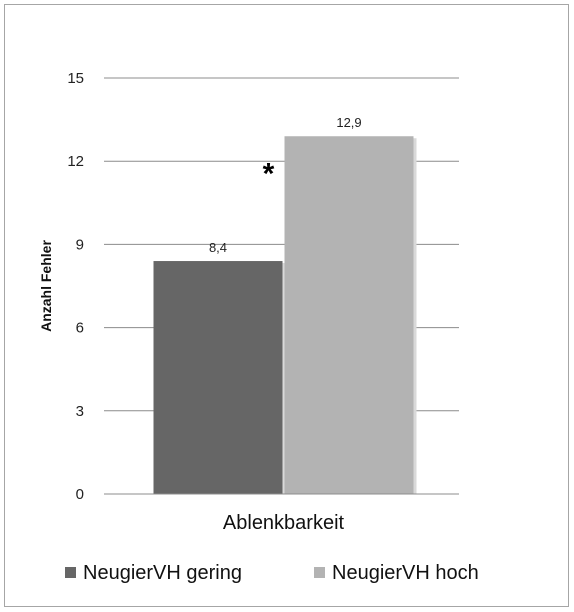  Describe the element at coordinates (75, 286) in the screenshot. I see `y-tick-labels: 0 3 6 9 12 15` at that location.